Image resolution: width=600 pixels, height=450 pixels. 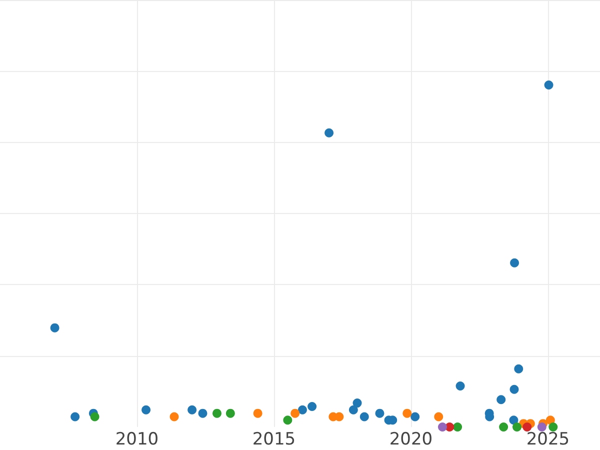 What do you see at coordinates (548, 440) in the screenshot?
I see `x-tick-label: 2025` at bounding box center [548, 440].